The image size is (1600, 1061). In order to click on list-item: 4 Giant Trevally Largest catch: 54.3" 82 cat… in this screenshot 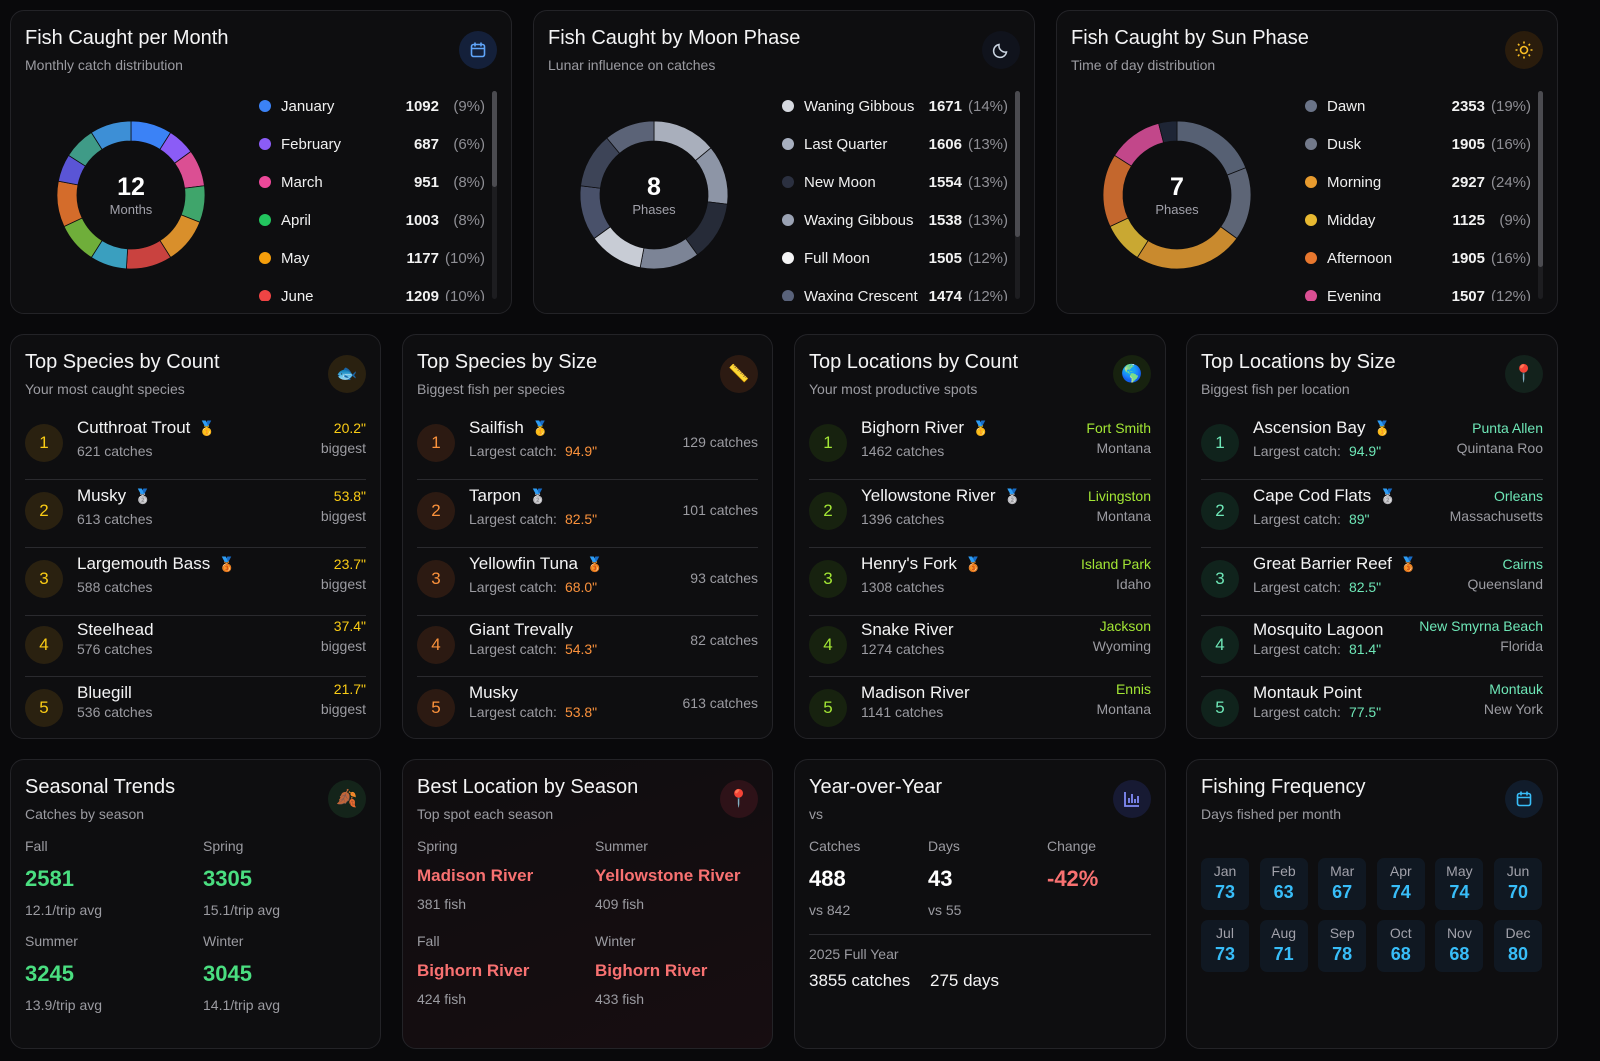, I will do `click(587, 645)`.